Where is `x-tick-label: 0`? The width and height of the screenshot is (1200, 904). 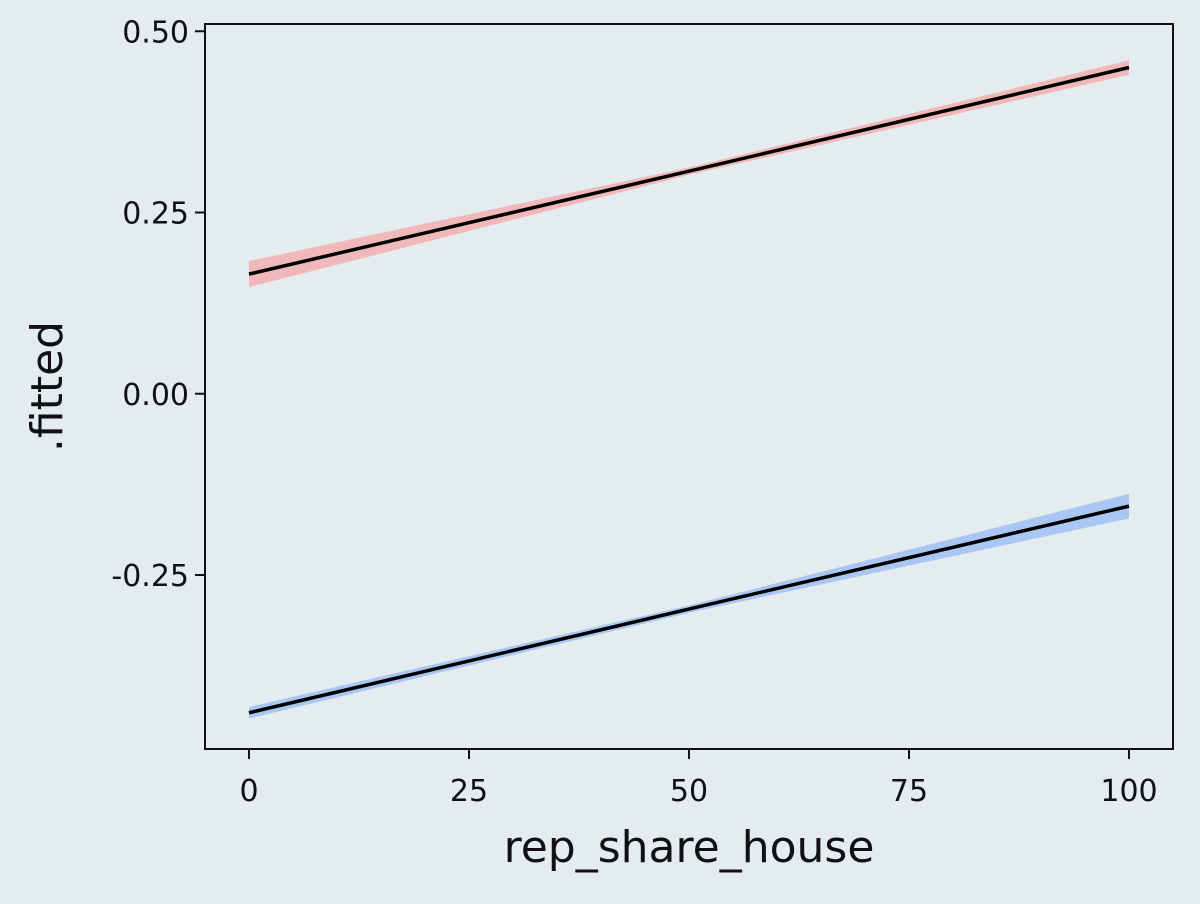 x-tick-label: 0 is located at coordinates (248, 791).